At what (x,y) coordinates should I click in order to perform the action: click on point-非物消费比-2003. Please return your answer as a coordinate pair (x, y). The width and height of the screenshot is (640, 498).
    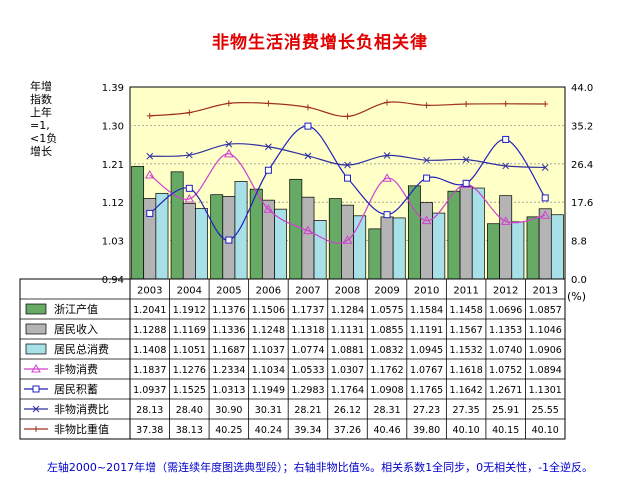
    Looking at the image, I should click on (150, 156).